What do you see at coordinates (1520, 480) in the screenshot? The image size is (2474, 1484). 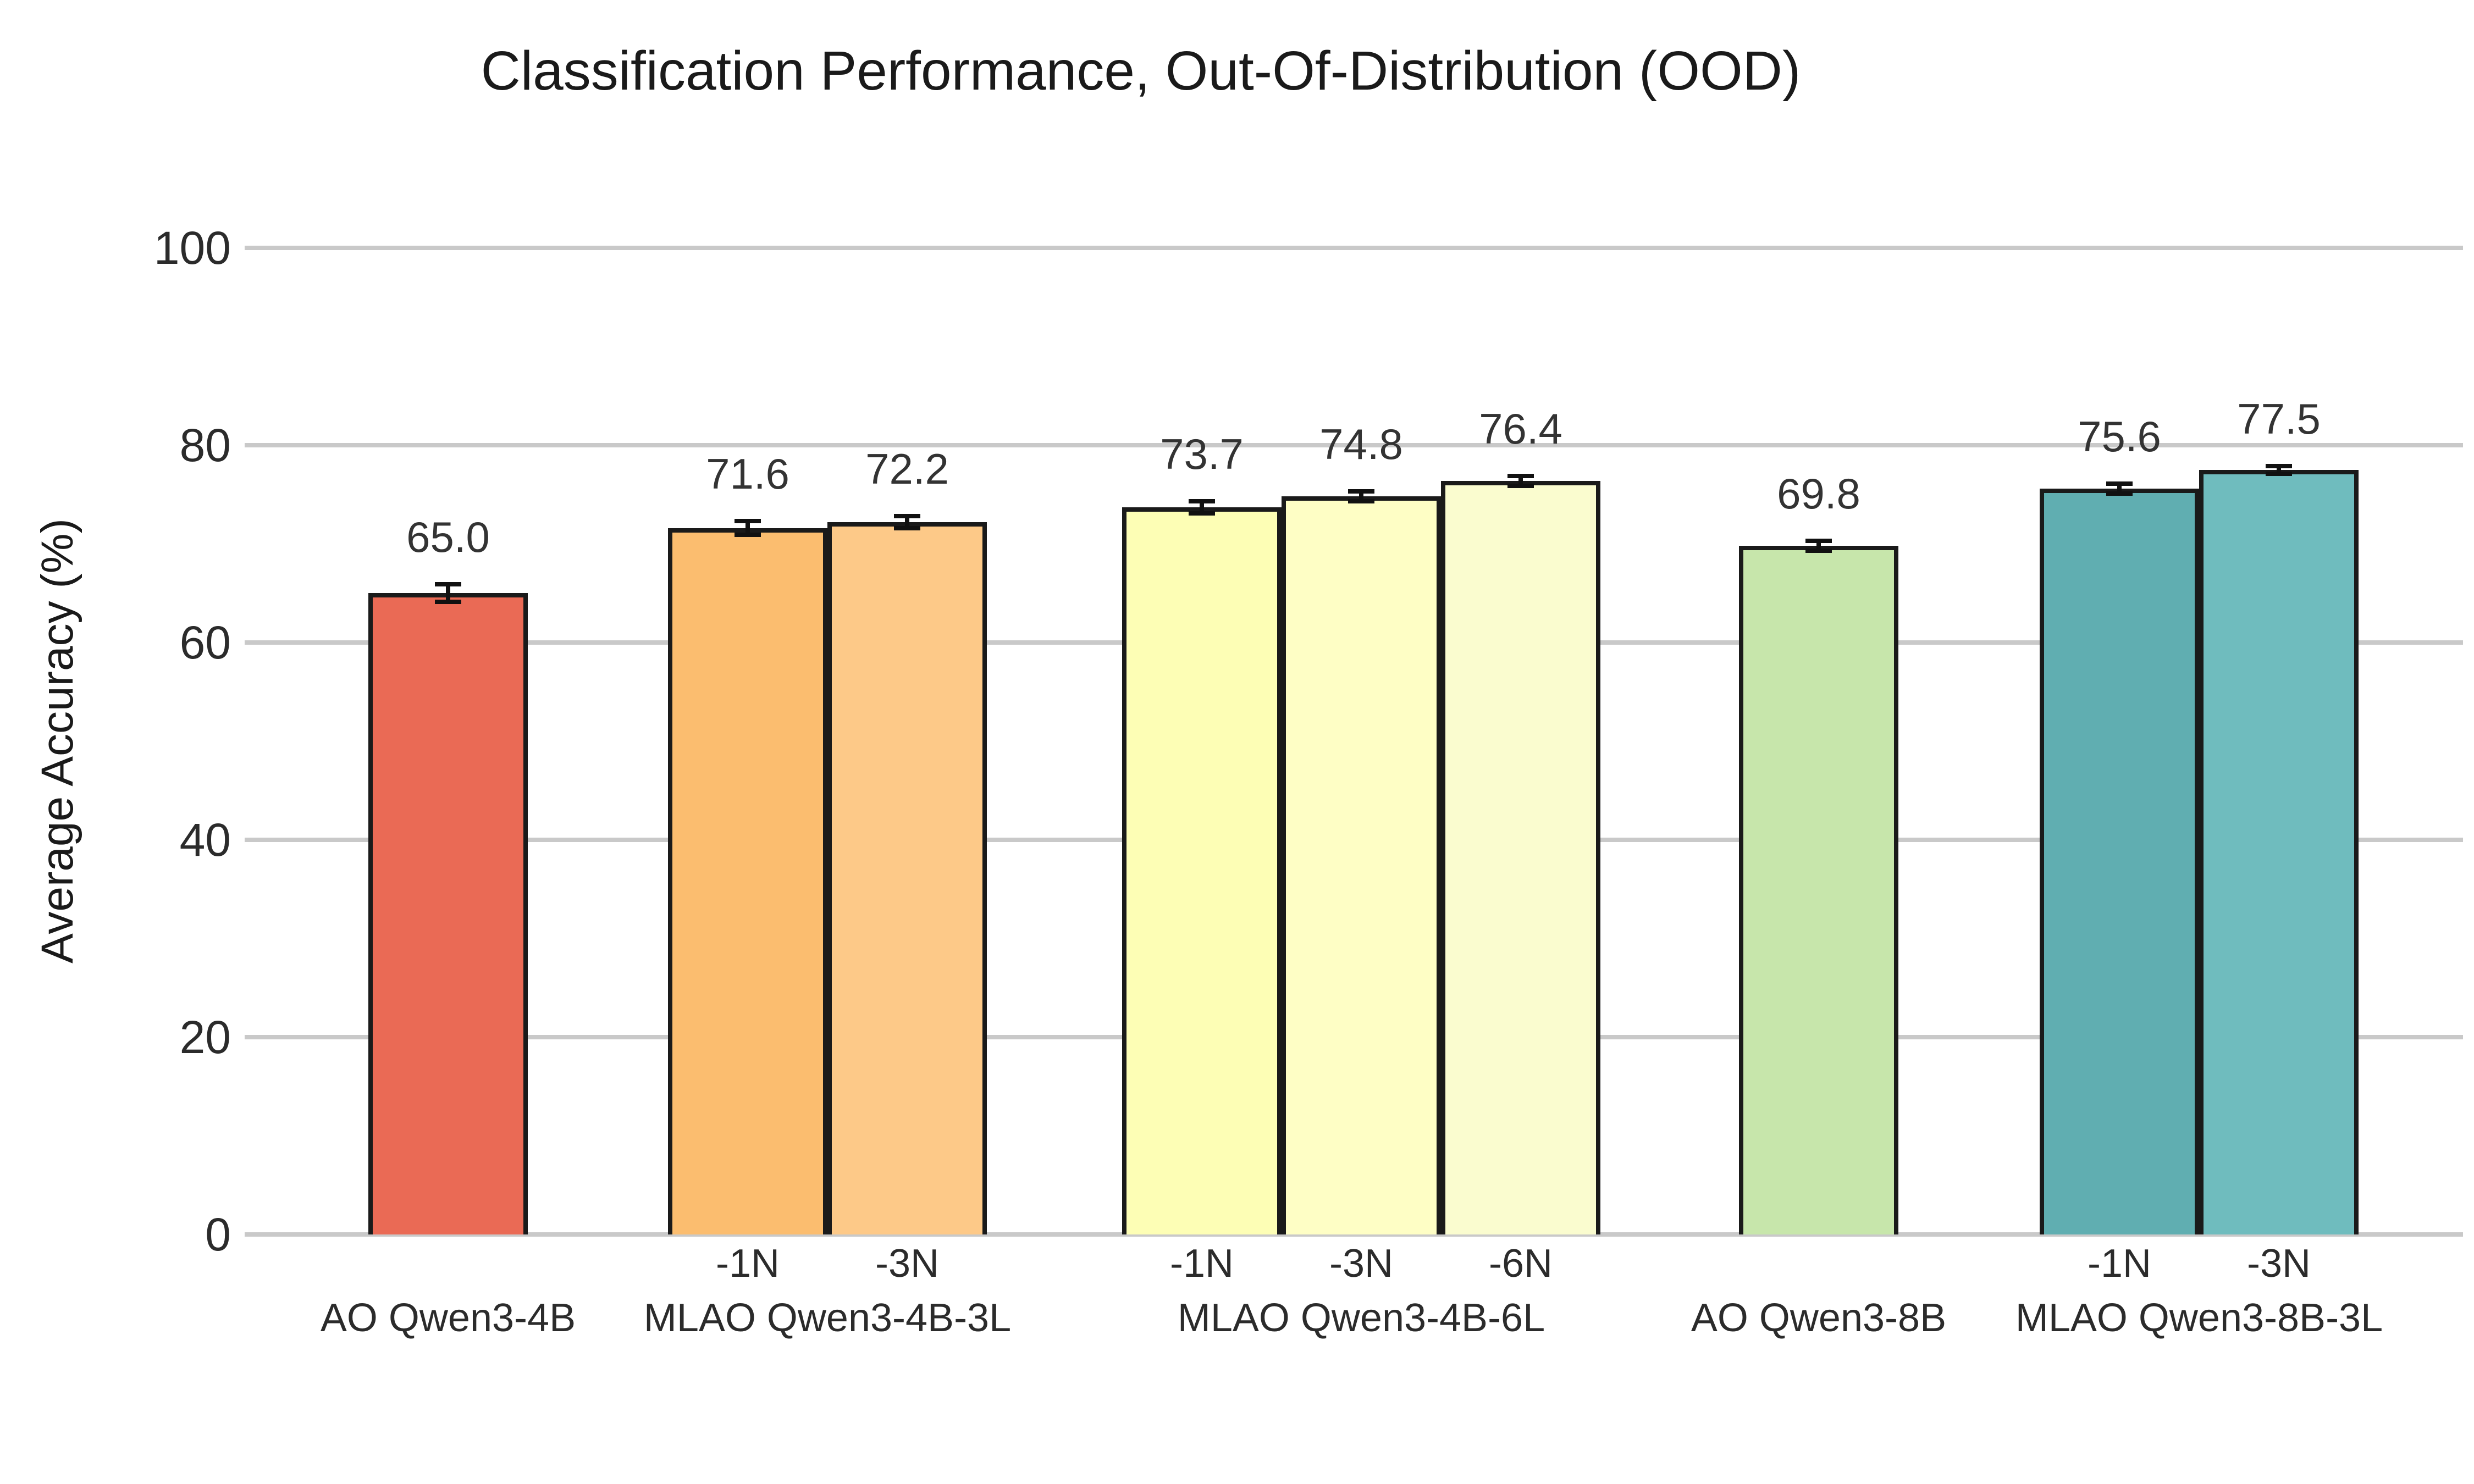 I see `error-bar-mlao-qwen3-4b-6l-6n` at bounding box center [1520, 480].